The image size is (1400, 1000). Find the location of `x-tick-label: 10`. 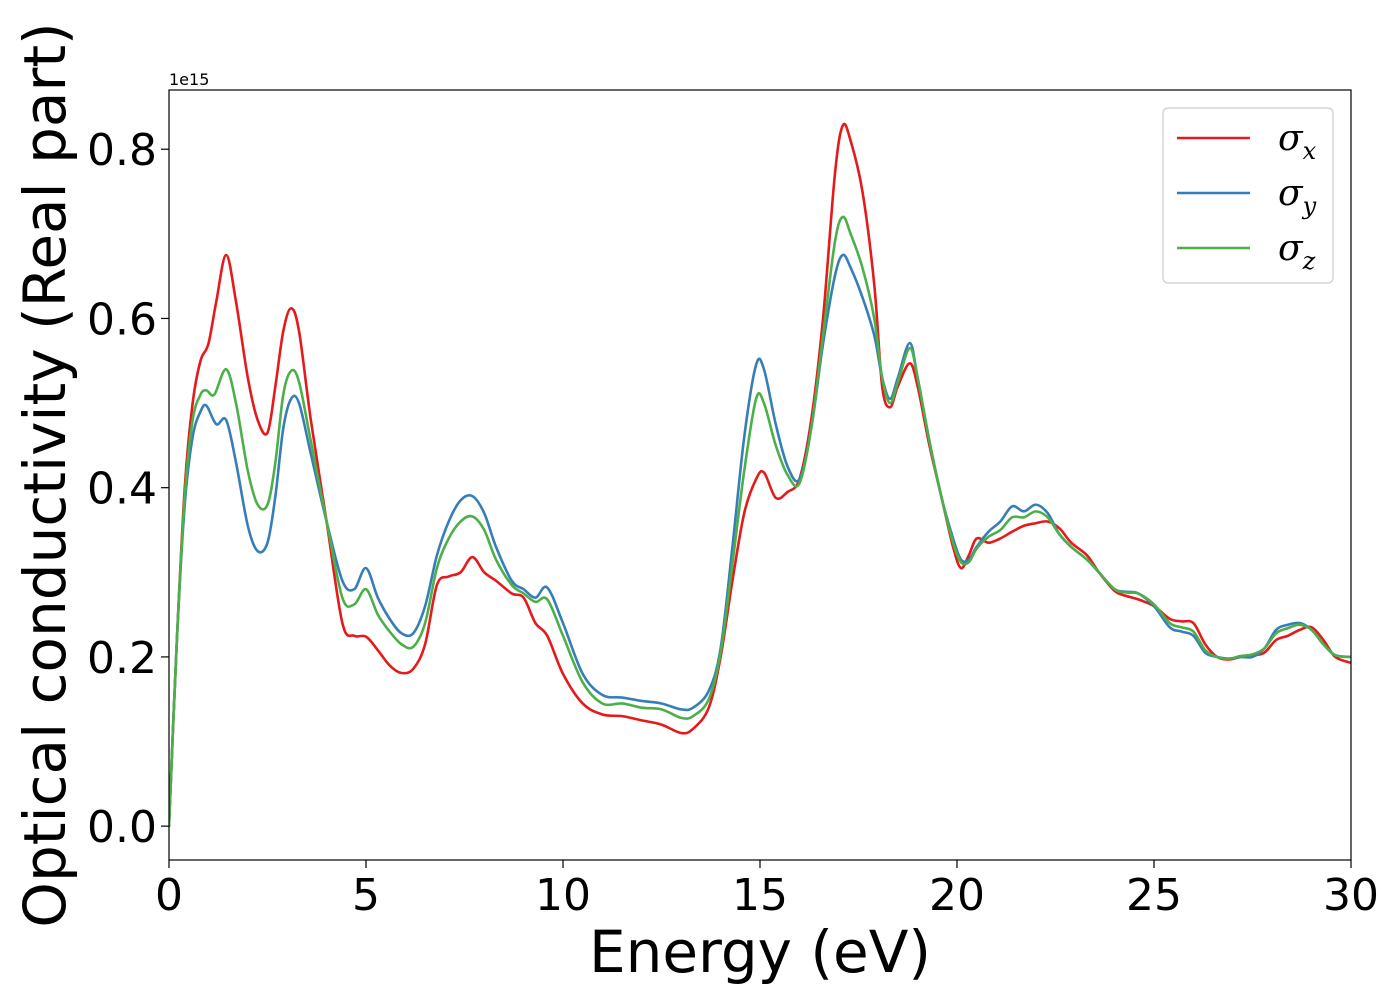

x-tick-label: 10 is located at coordinates (563, 895).